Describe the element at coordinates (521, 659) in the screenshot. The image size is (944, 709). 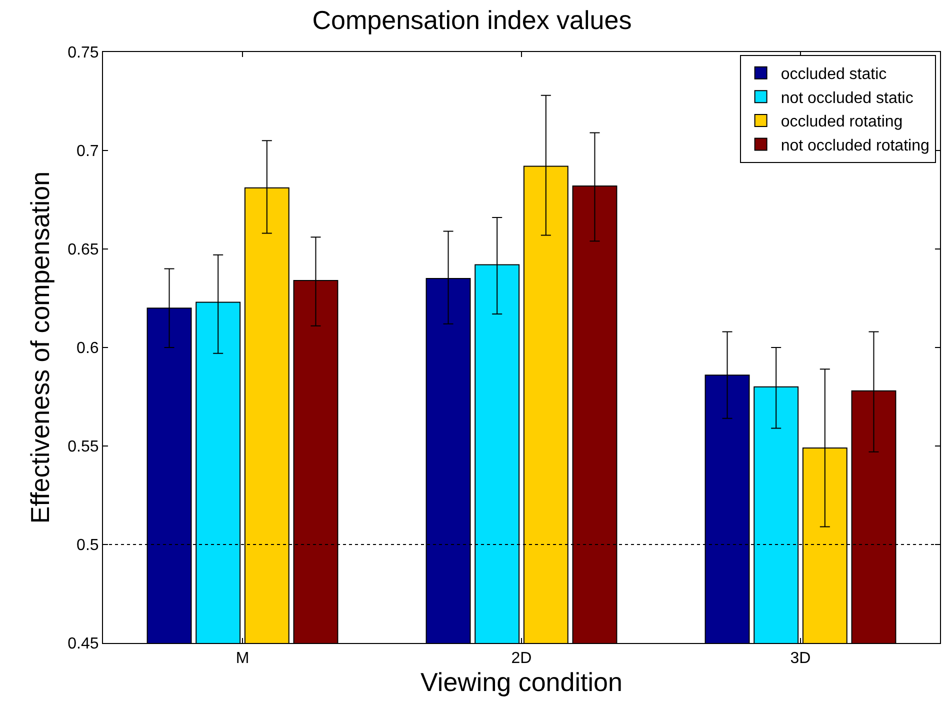
I see `x-tick-label: 2D` at that location.